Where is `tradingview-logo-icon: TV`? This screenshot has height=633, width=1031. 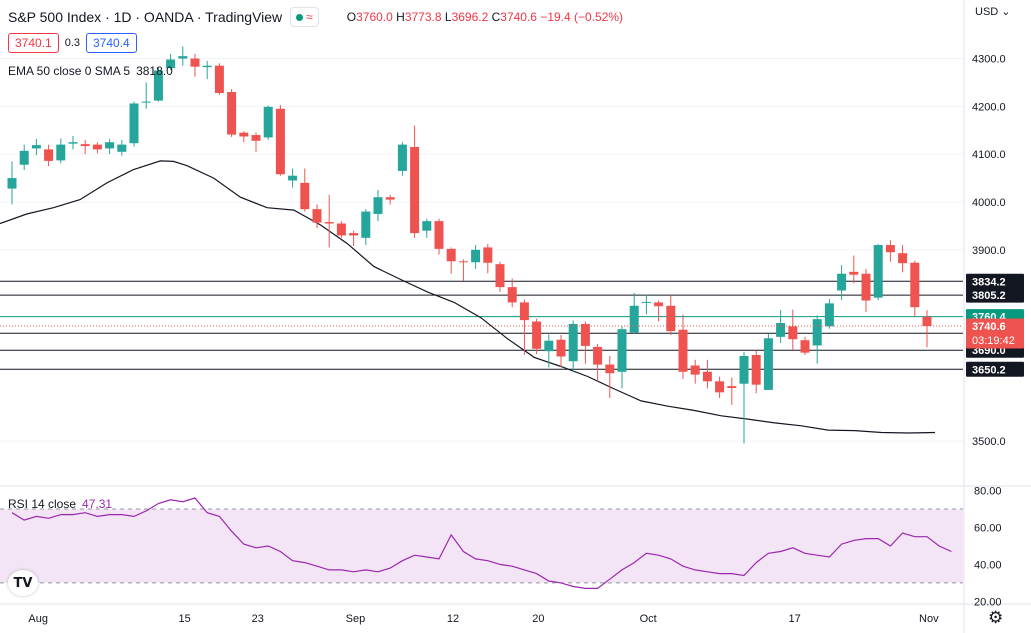
tradingview-logo-icon: TV is located at coordinates (23, 583).